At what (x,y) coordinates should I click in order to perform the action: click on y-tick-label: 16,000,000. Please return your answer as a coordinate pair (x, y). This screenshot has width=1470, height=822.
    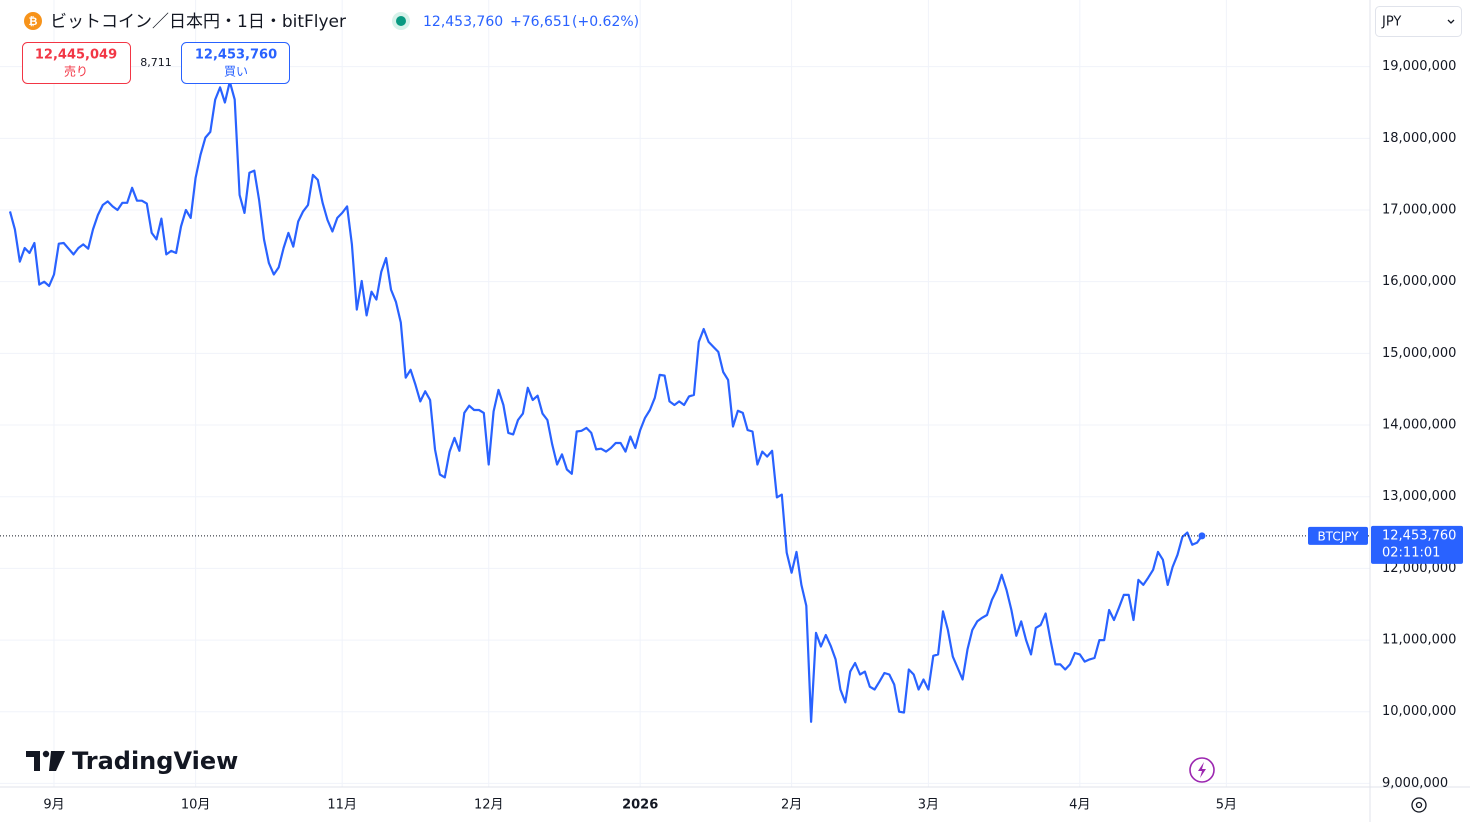
    Looking at the image, I should click on (1419, 281).